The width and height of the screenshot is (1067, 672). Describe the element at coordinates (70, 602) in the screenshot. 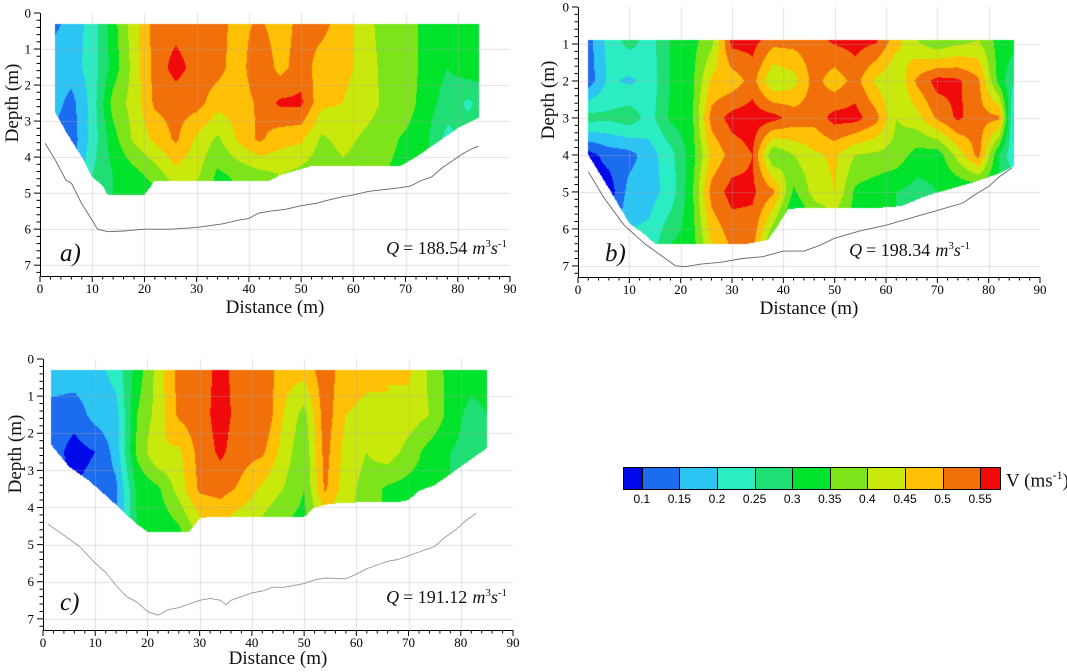

I see `panel-letter: c)` at that location.